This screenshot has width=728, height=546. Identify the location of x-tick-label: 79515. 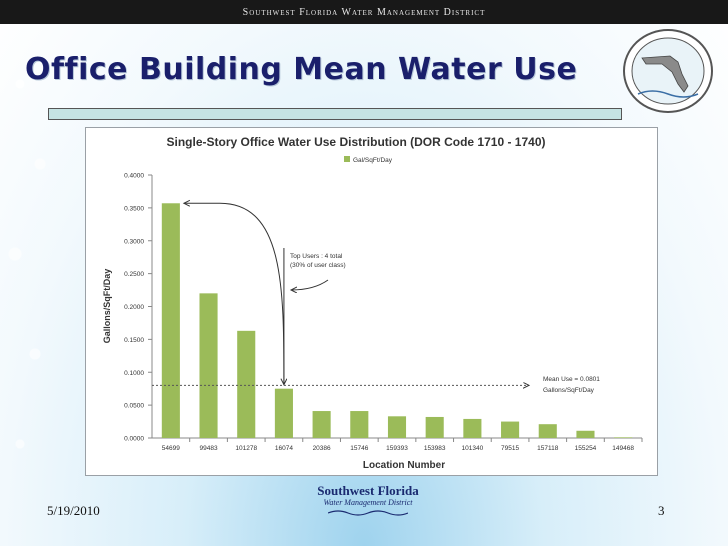
(510, 448).